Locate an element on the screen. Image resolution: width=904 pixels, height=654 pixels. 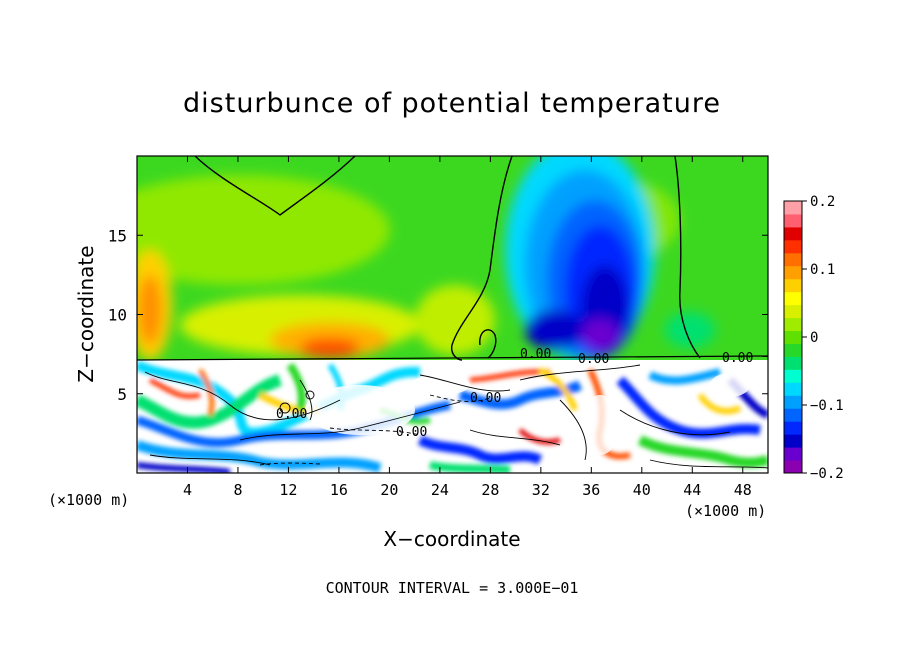
x-tick-label: 24 is located at coordinates (440, 490).